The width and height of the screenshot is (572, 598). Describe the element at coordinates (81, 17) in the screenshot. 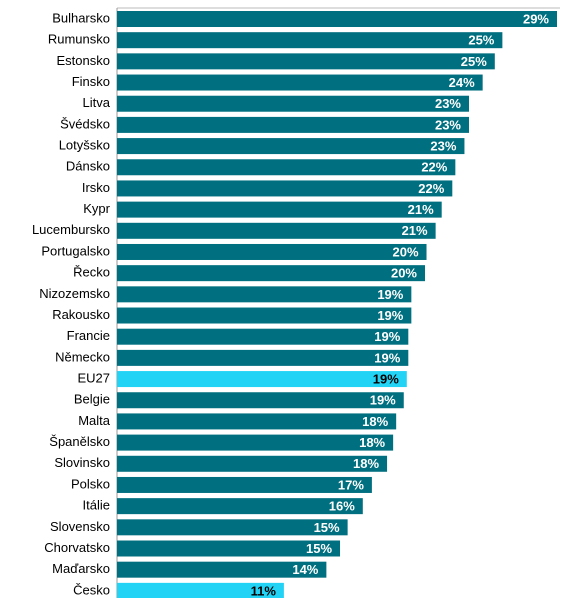

I see `category-label: Bulharsko` at that location.